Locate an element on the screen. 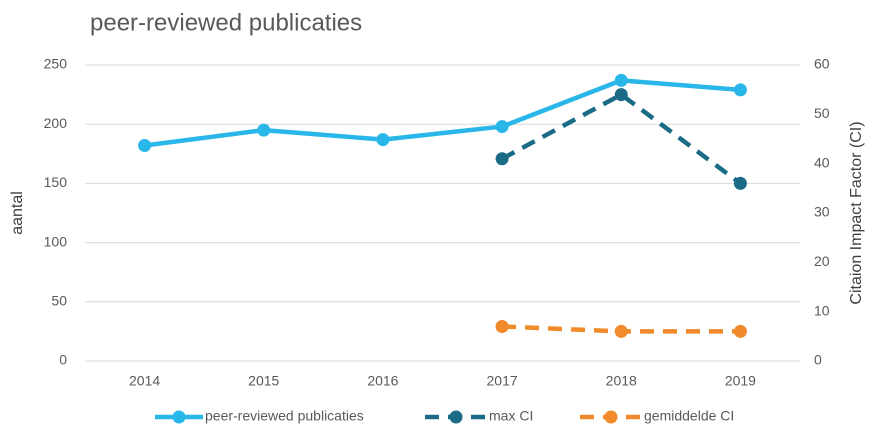  y-tick-label: 50 is located at coordinates (59, 301).